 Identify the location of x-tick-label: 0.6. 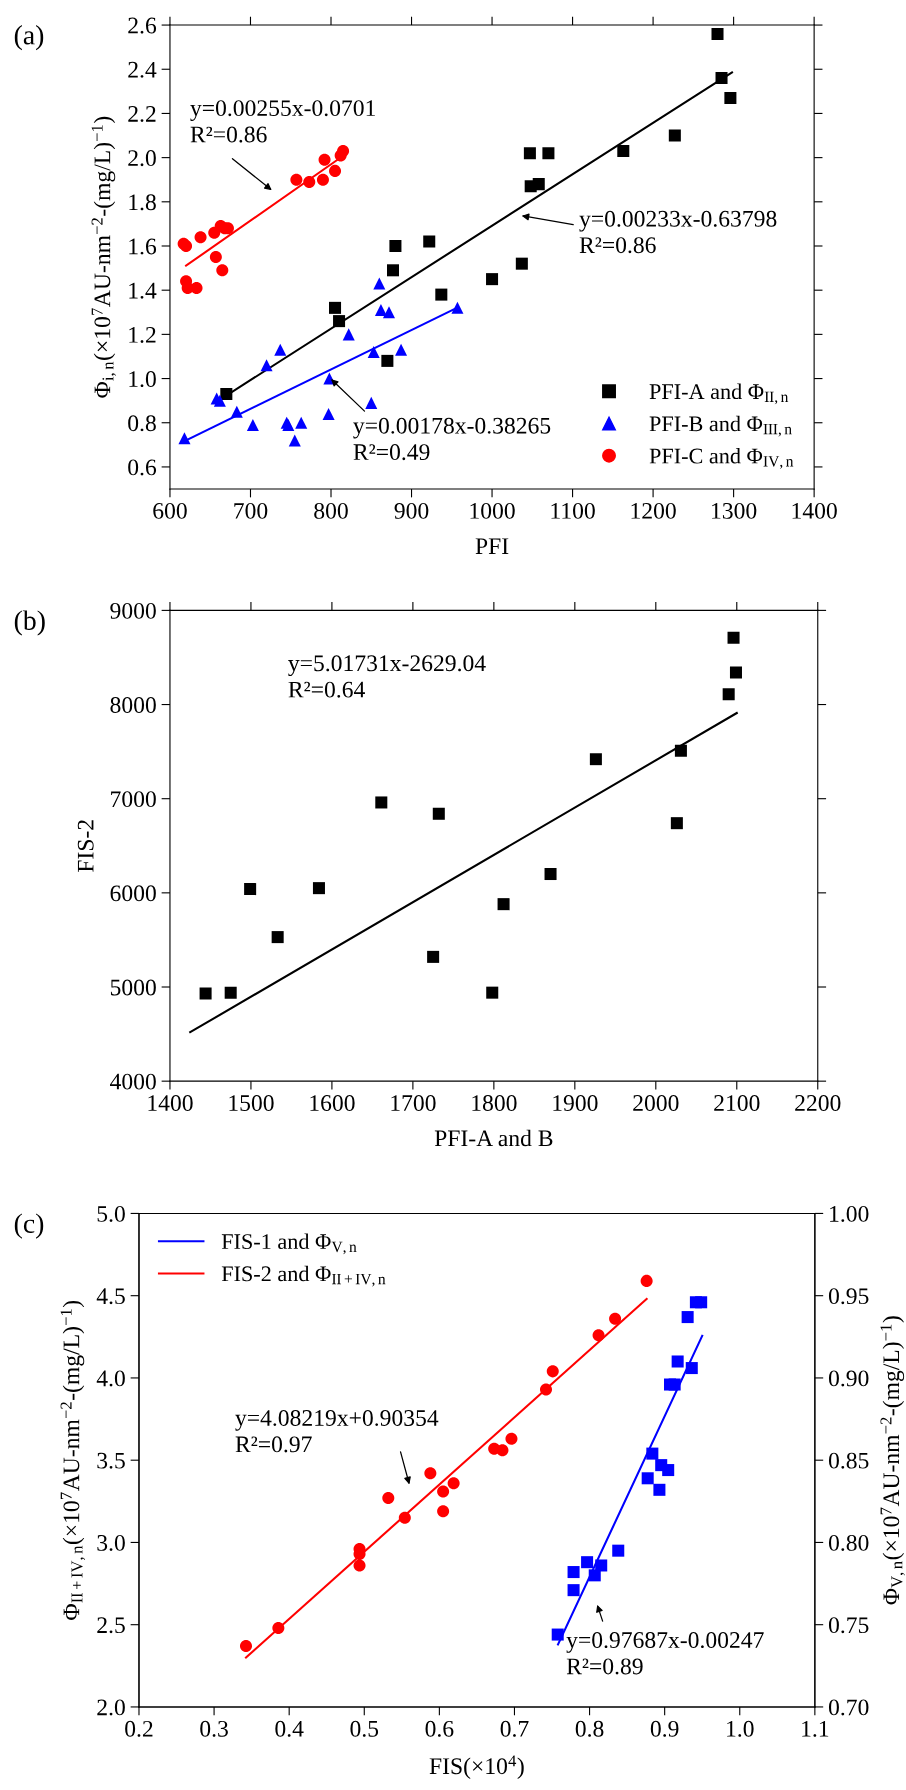
(439, 1728).